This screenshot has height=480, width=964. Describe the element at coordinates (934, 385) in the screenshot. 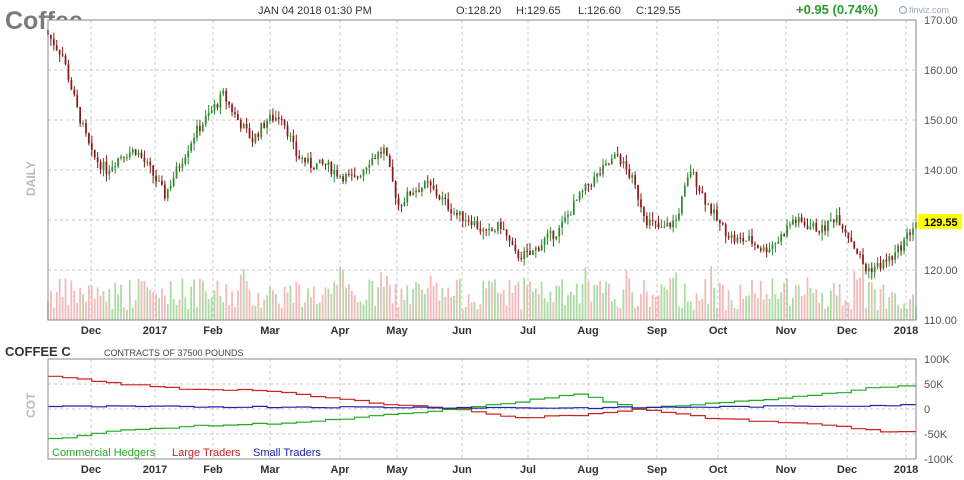

I see `cot-y-tick: 50K` at that location.